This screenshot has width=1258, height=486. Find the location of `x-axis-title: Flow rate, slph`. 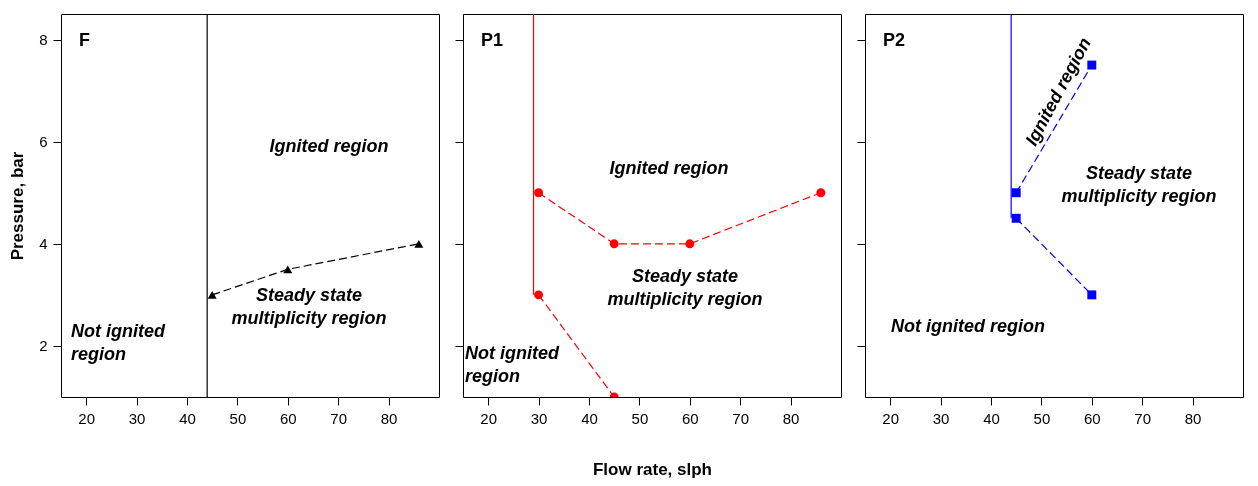

x-axis-title: Flow rate, slph is located at coordinates (652, 469).